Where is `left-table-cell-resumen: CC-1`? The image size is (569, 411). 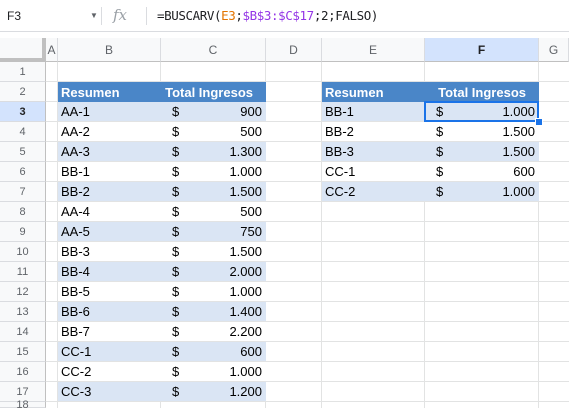
left-table-cell-resumen: CC-1 is located at coordinates (109, 351).